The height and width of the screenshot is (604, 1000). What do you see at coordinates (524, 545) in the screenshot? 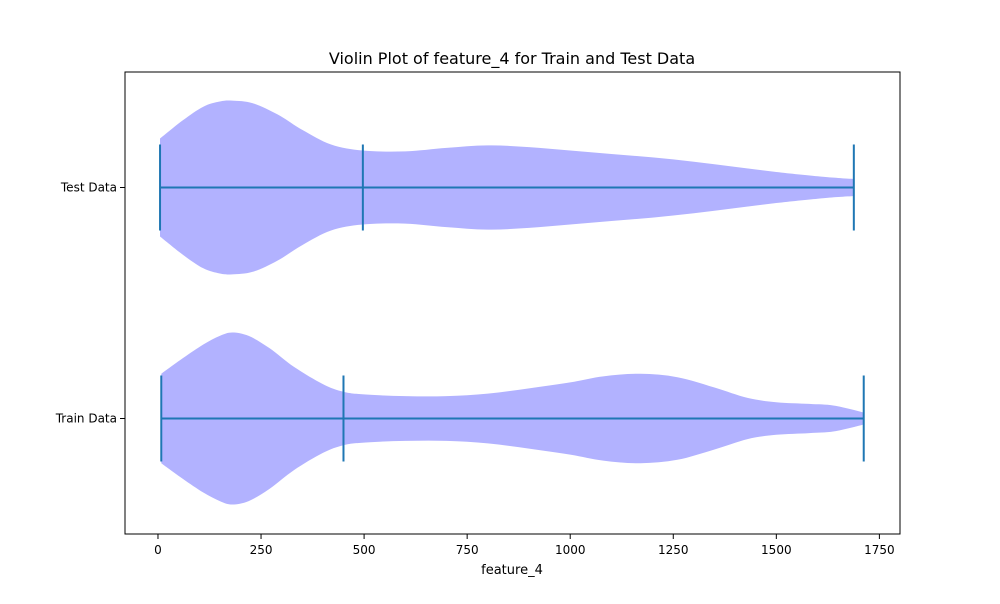
I see `x-axis: 0 250 500 750 1000 1250 1500 1750` at bounding box center [524, 545].